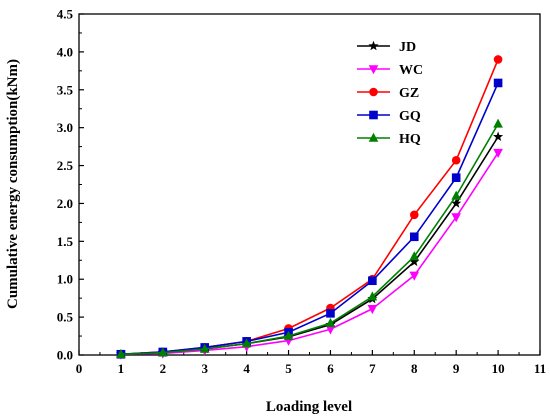 This screenshot has width=550, height=420. What do you see at coordinates (390, 70) in the screenshot?
I see `legend-item-wc: WC` at bounding box center [390, 70].